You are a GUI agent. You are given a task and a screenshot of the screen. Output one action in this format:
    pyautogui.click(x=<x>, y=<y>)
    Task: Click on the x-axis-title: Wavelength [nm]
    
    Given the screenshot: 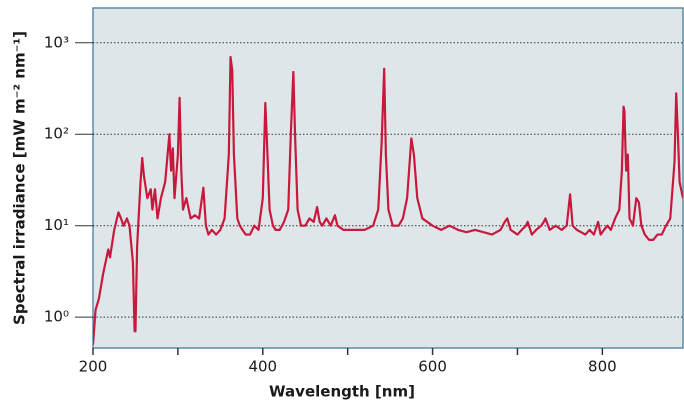 What is the action you would take?
    pyautogui.click(x=342, y=392)
    